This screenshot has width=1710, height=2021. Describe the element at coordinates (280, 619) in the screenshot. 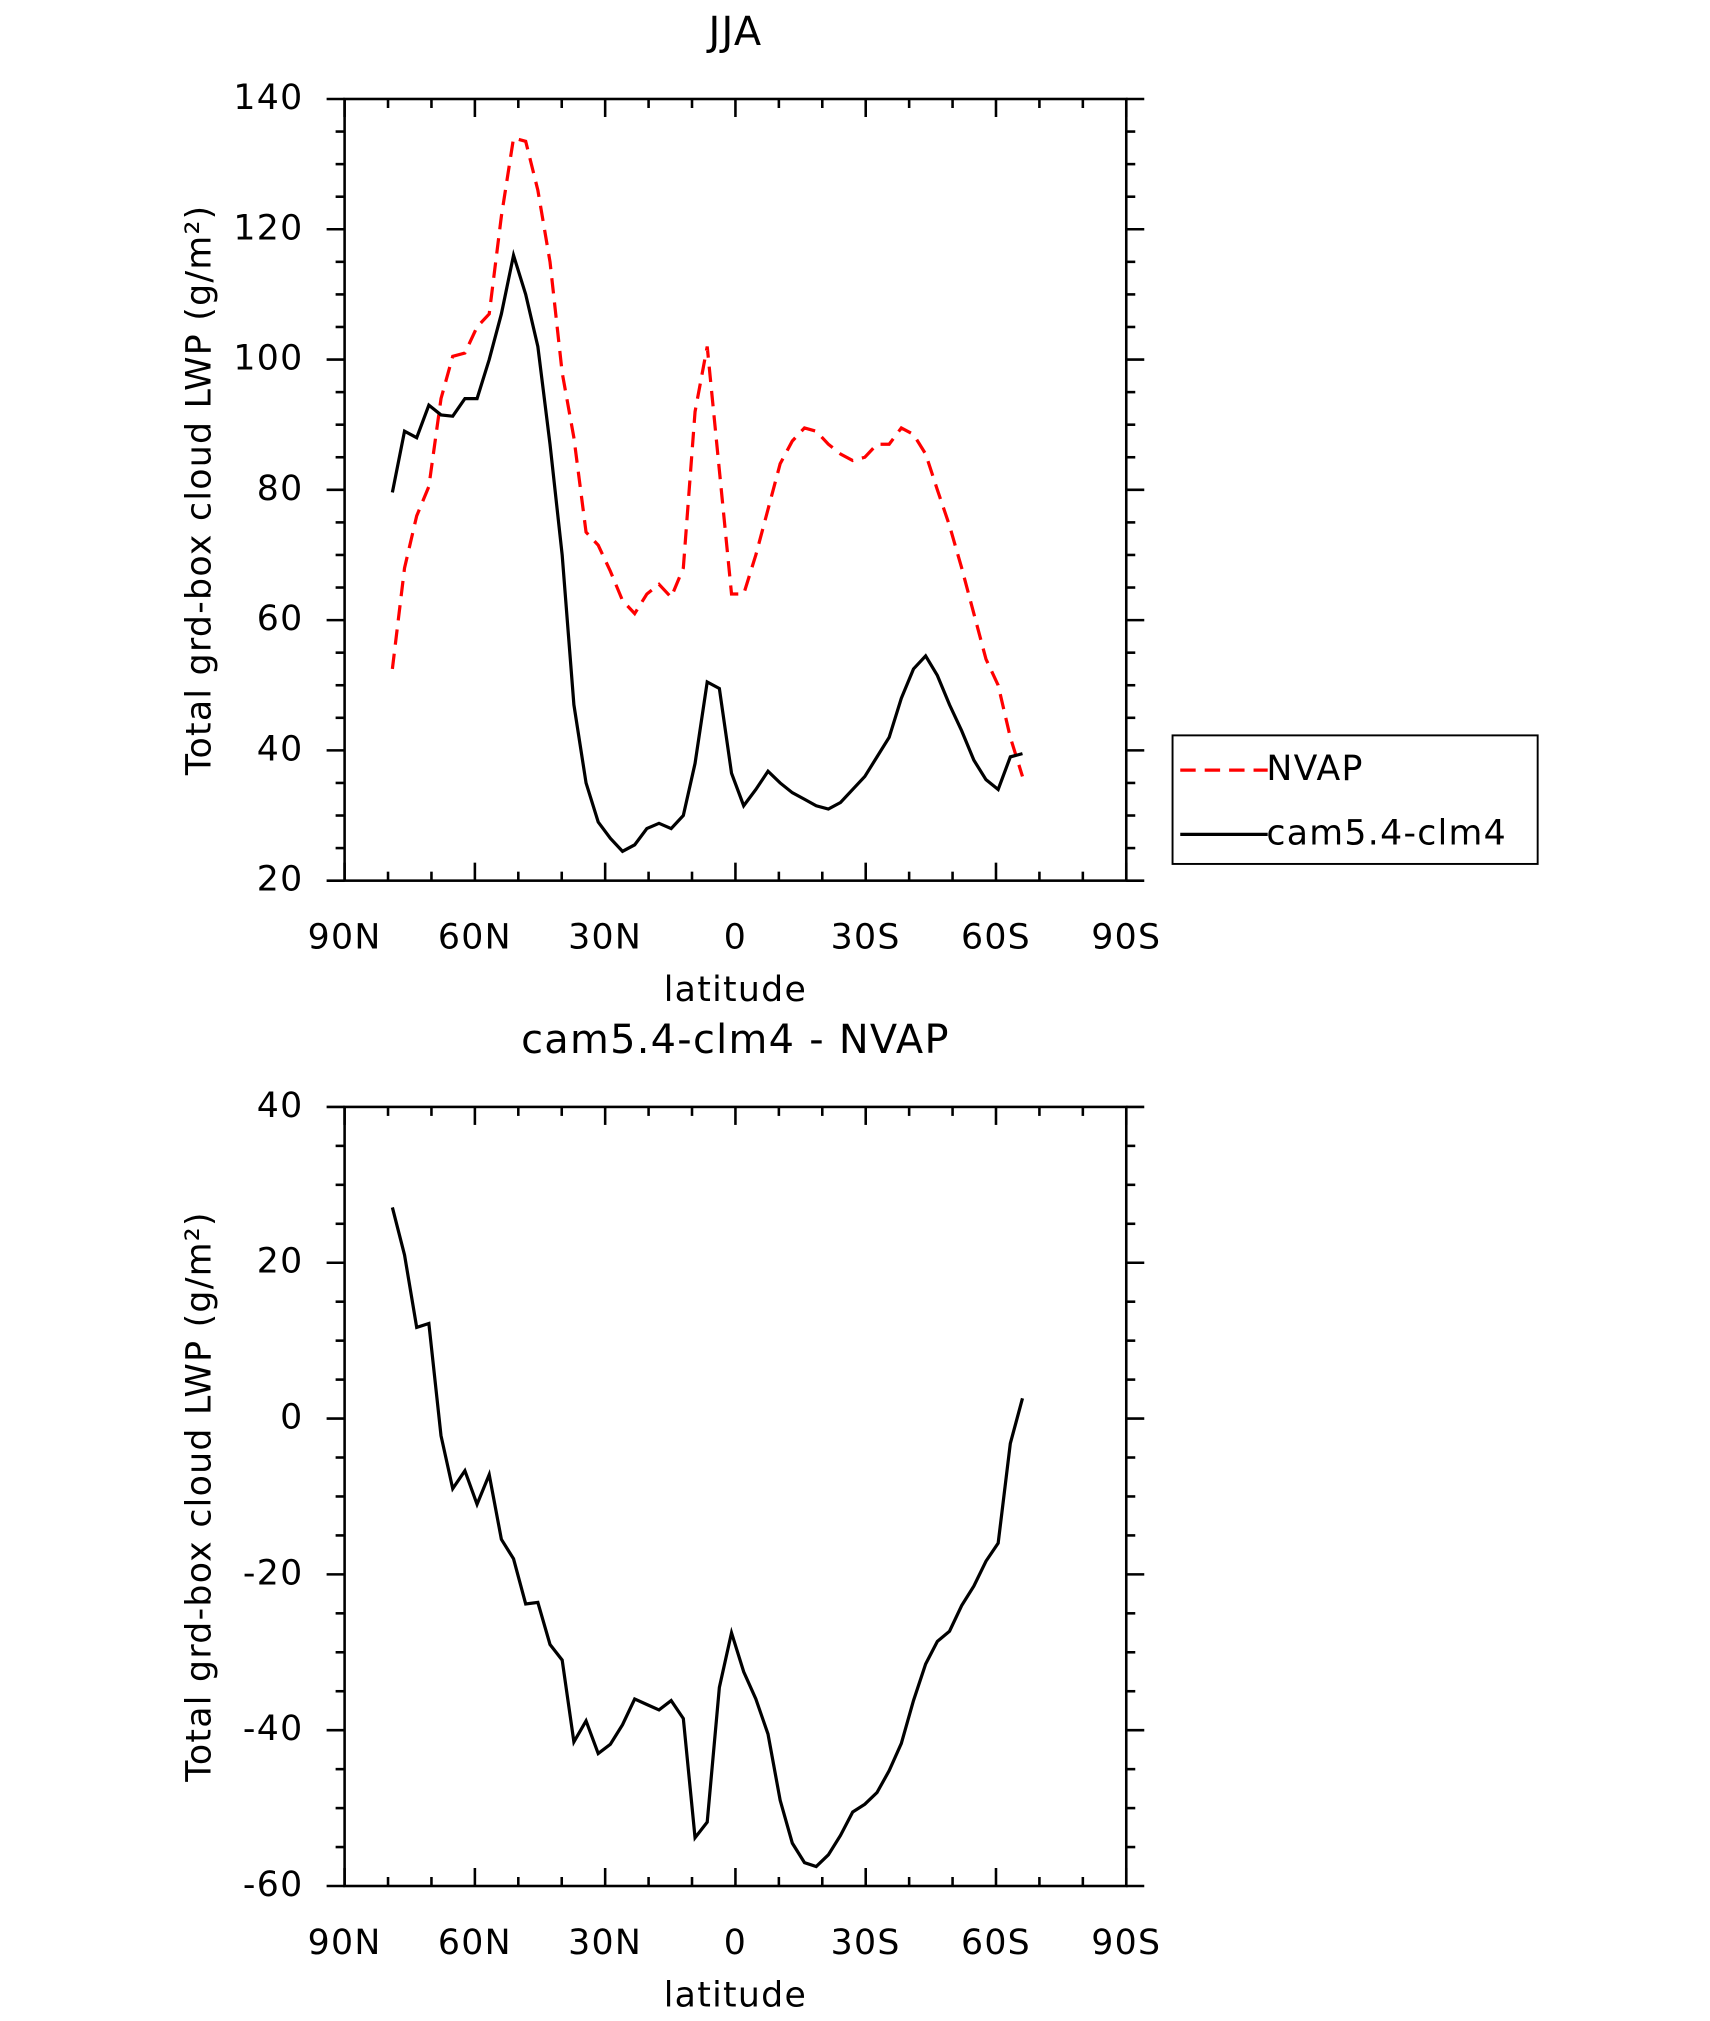

I see `y-tick-label: 60` at that location.